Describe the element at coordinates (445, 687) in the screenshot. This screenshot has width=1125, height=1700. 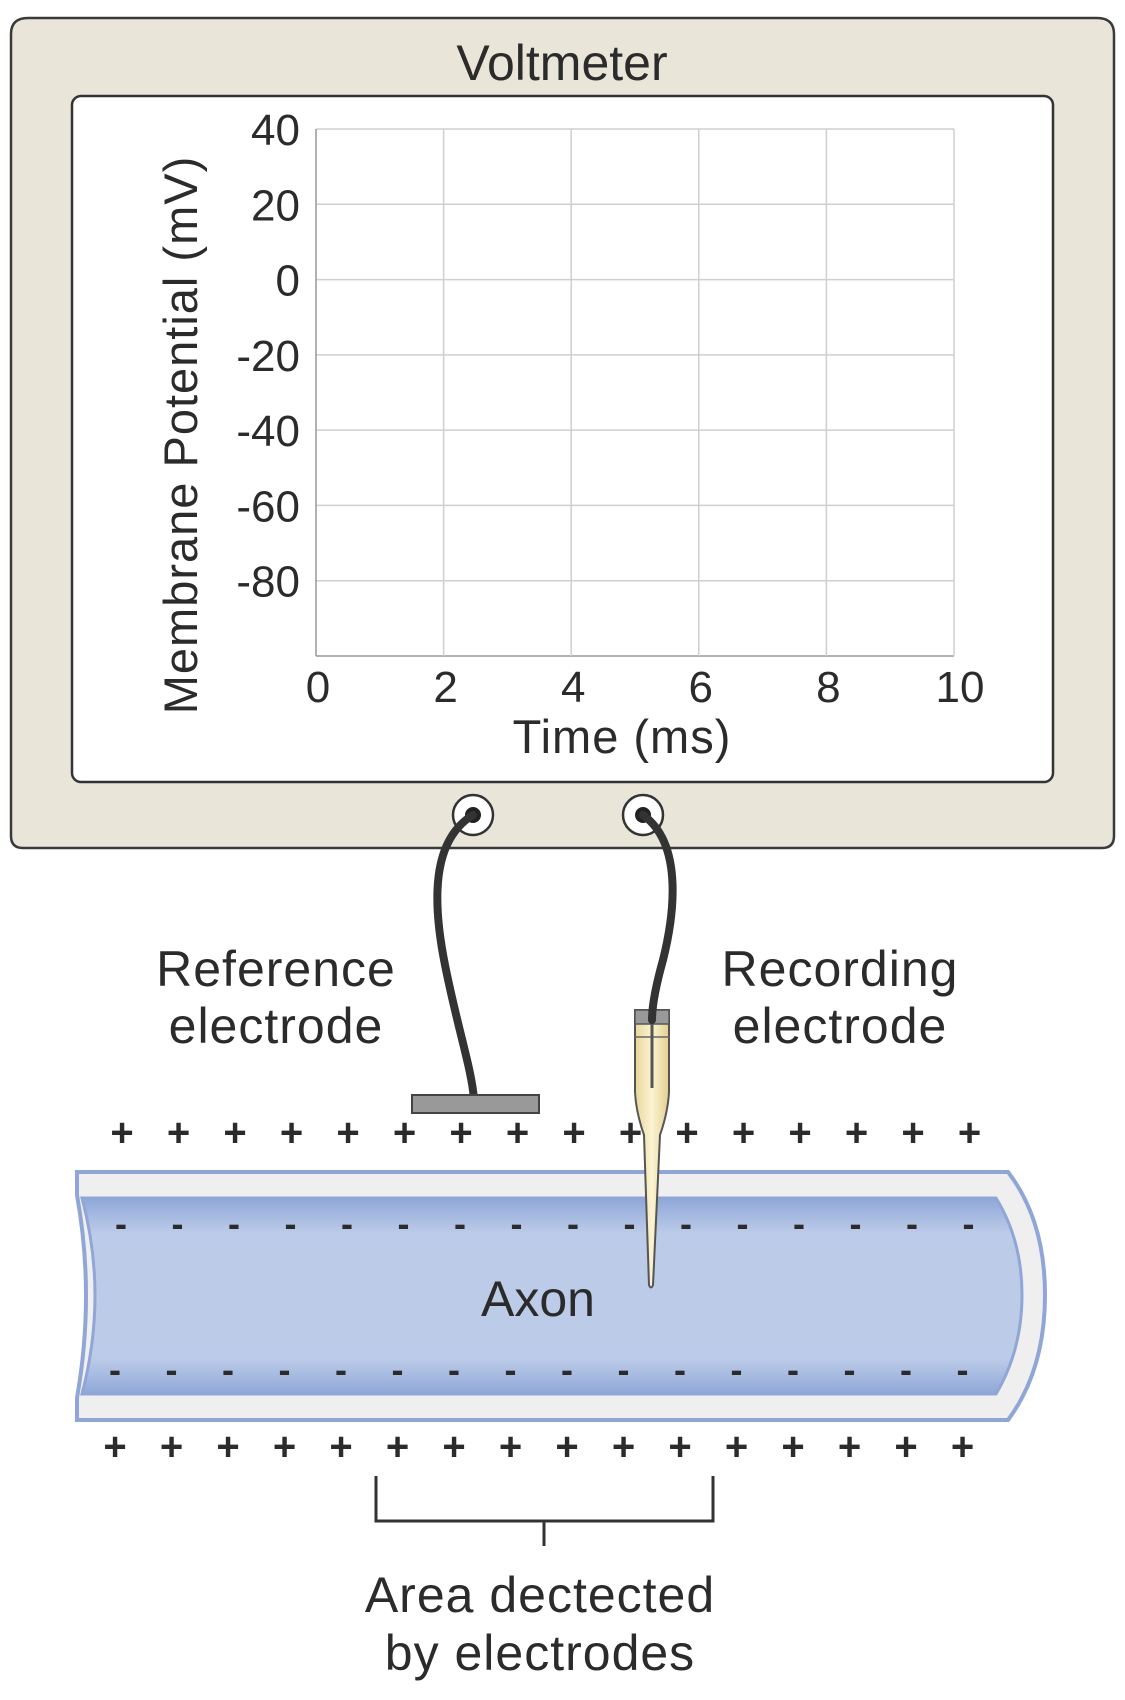
I see `x-tick-label: 2` at that location.